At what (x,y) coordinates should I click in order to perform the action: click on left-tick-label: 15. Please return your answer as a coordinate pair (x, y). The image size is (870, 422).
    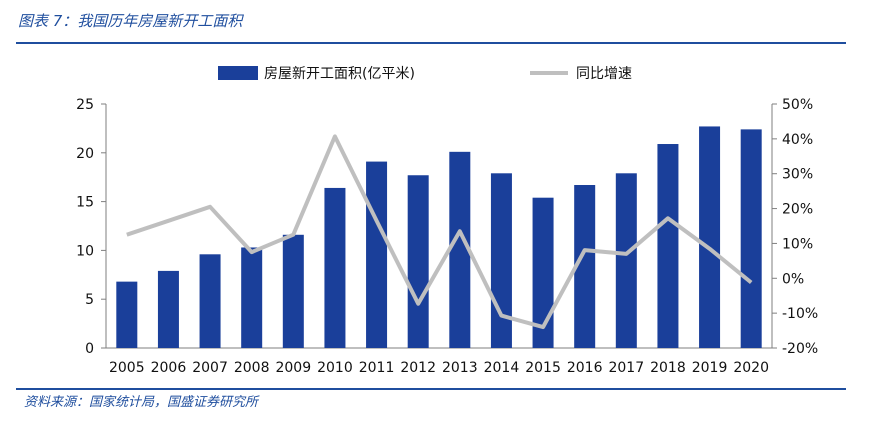
    Looking at the image, I should click on (85, 203).